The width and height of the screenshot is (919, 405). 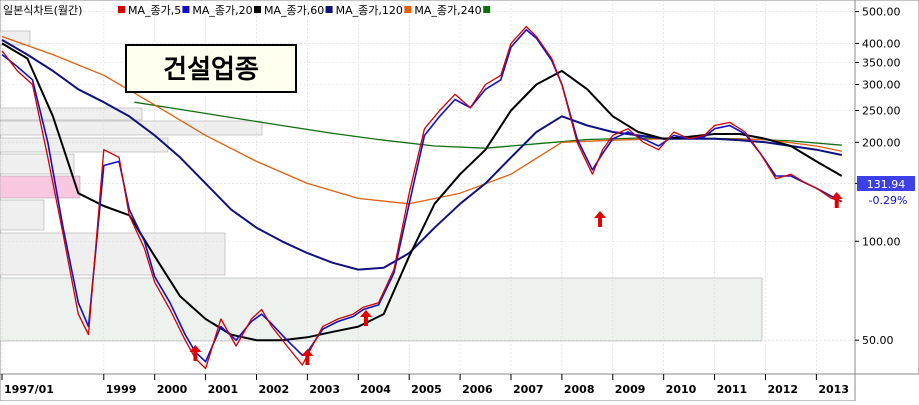 I want to click on y-tick-label: 200.00, so click(x=881, y=142).